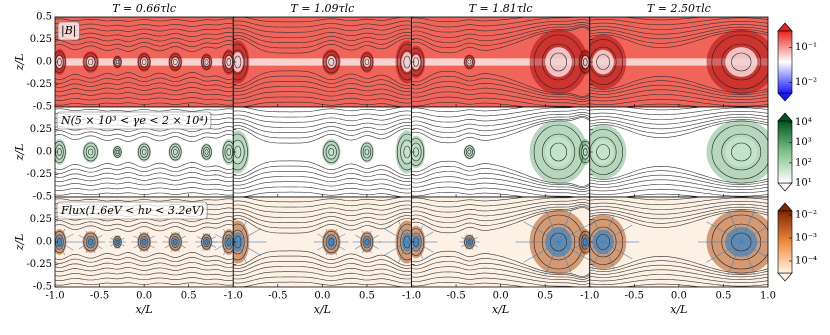  Describe the element at coordinates (806, 238) in the screenshot. I see `colorbar-tick-label: 10⁻³` at that location.